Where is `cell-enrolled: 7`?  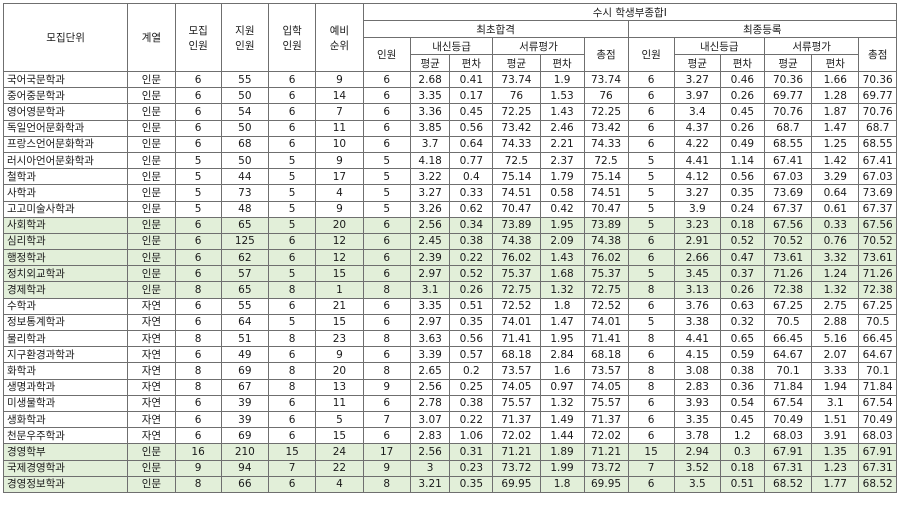
cell-enrolled: 7 is located at coordinates (292, 468).